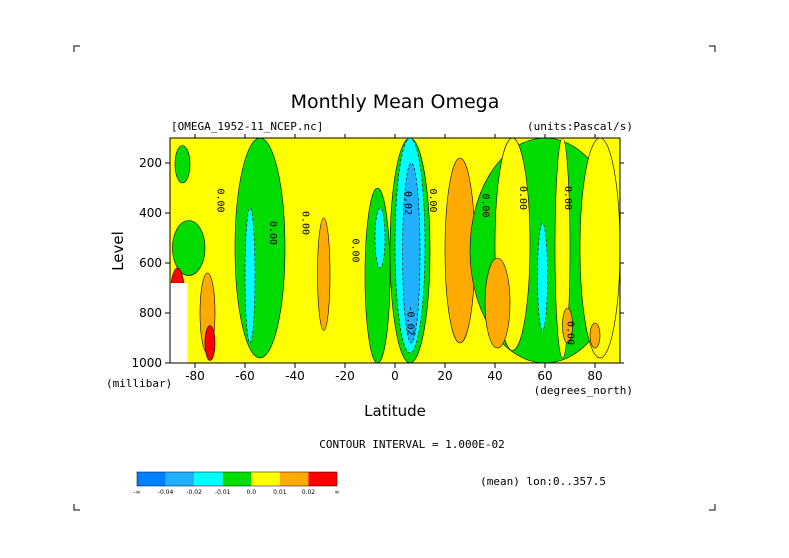  What do you see at coordinates (295, 376) in the screenshot?
I see `x-tick-label: -40` at bounding box center [295, 376].